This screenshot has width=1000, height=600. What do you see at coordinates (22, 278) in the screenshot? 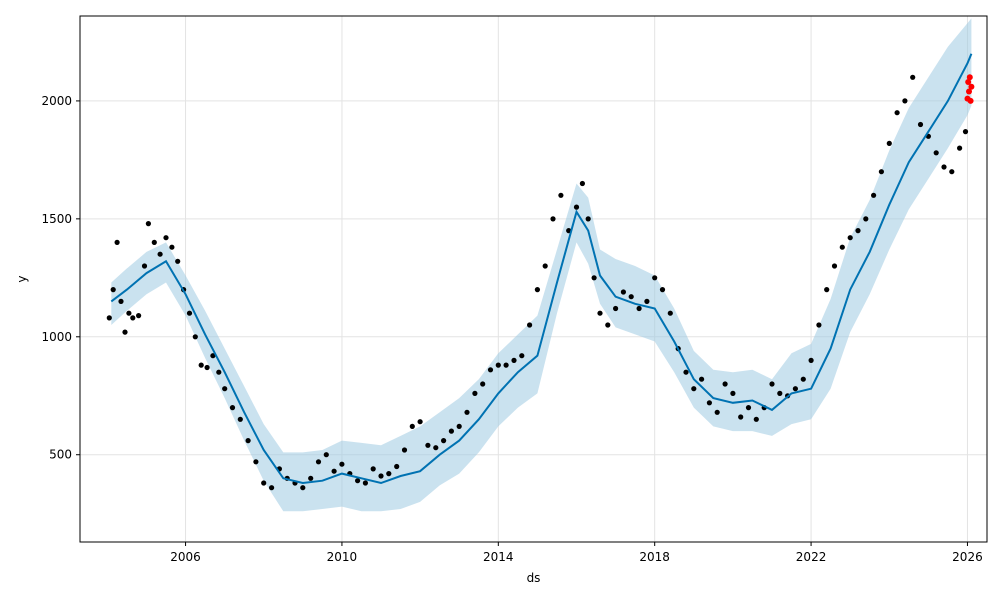
I see `y-axis-label: y` at bounding box center [22, 278].